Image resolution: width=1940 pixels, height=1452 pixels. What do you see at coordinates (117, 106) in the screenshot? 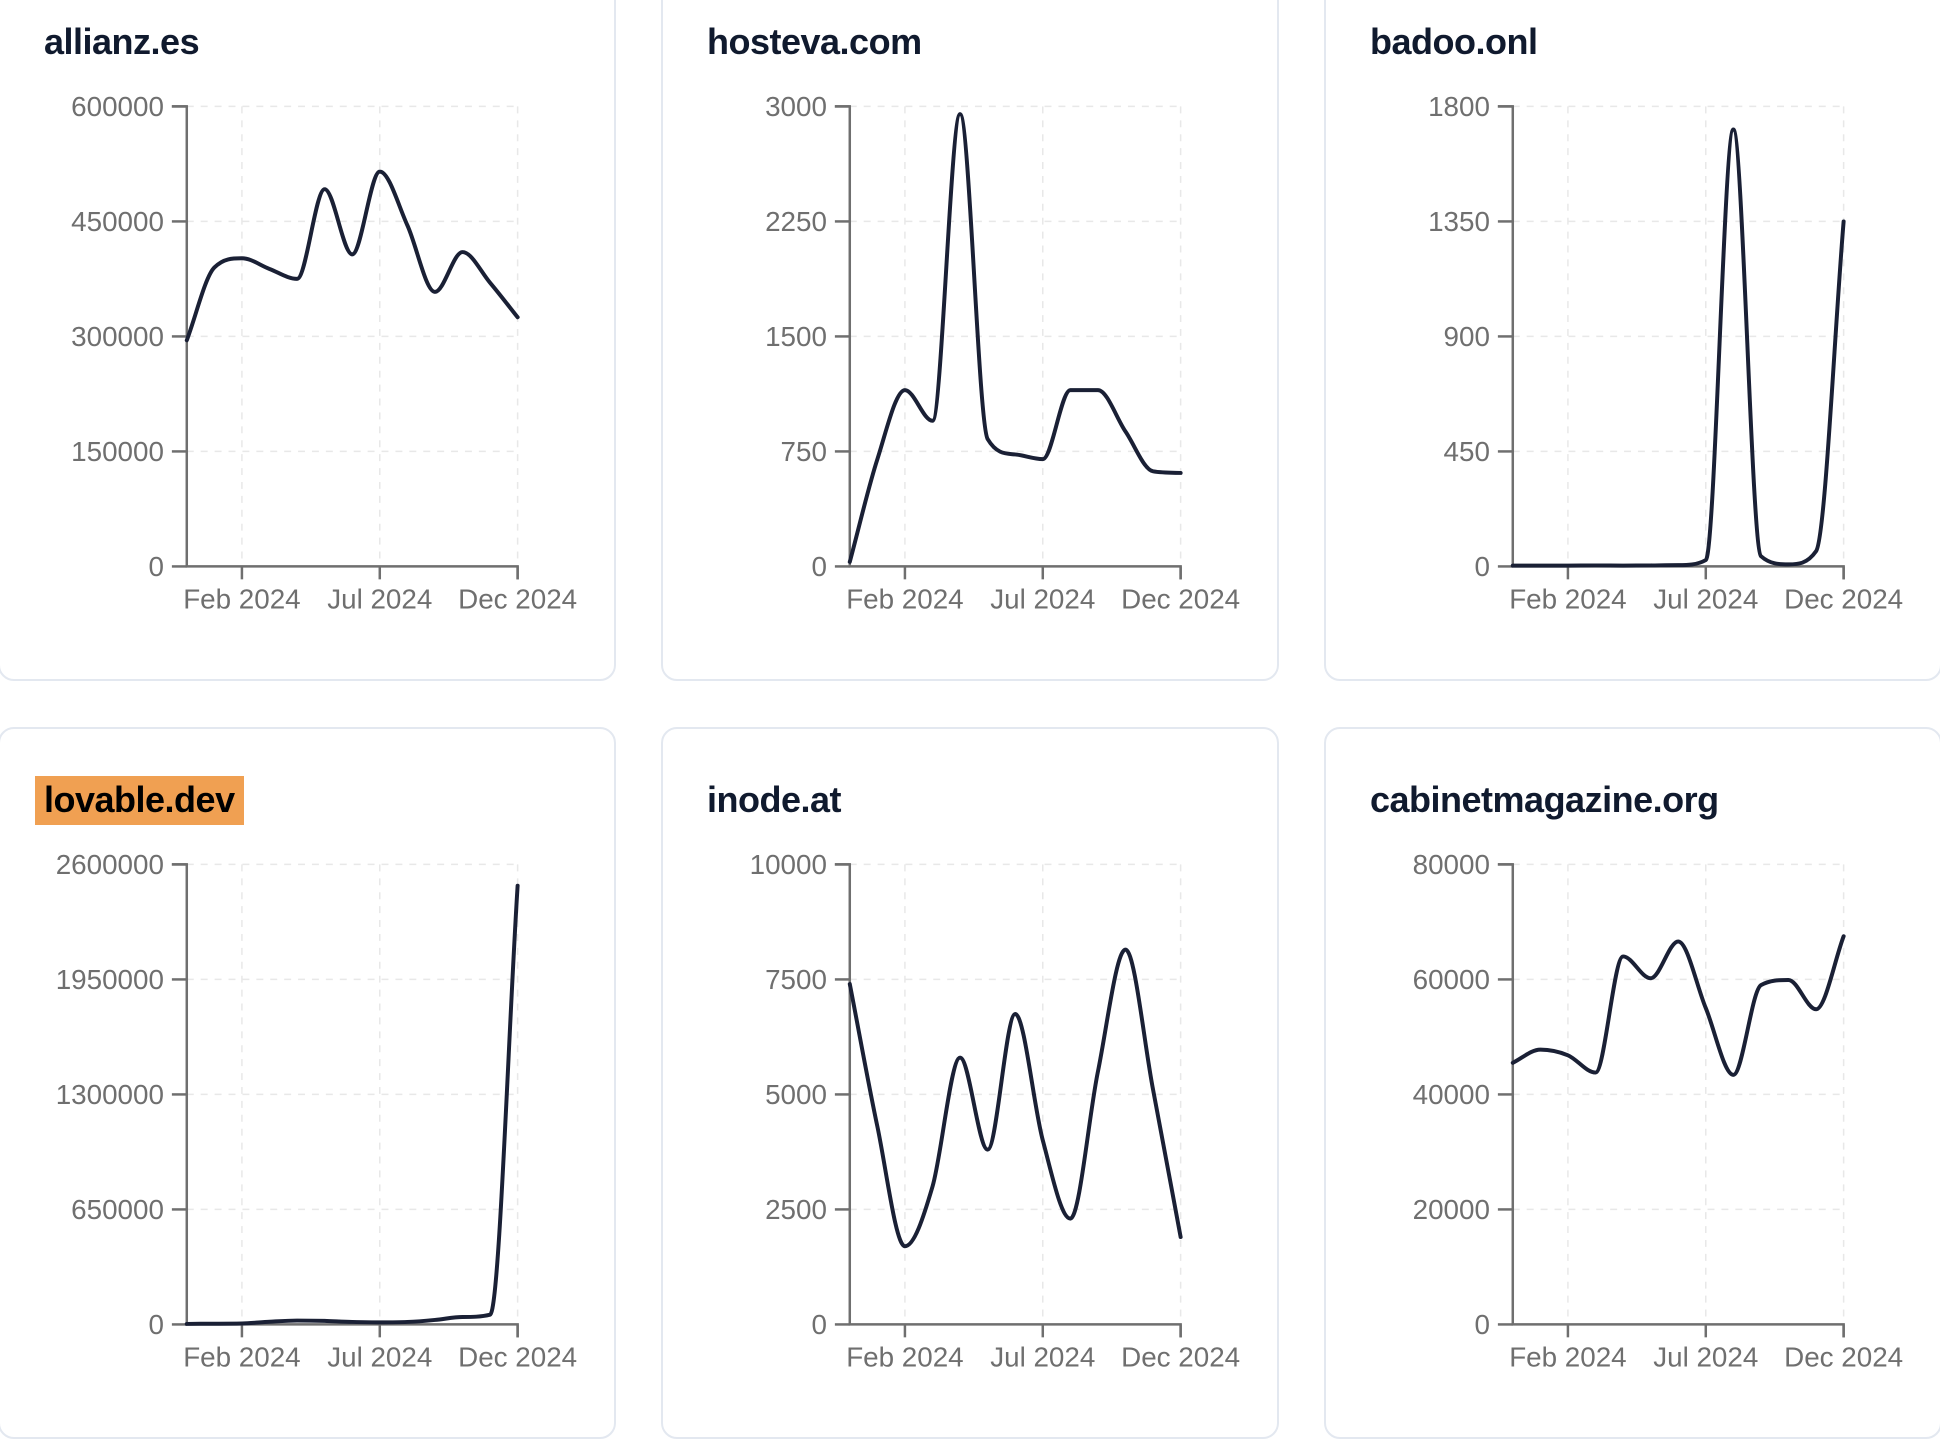
I see `svg-text: 600000` at bounding box center [117, 106].